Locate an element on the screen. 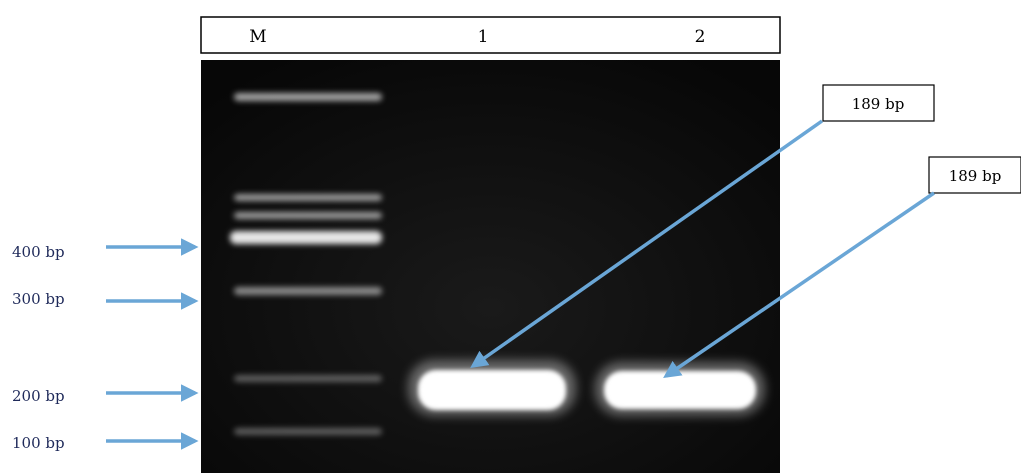 Image resolution: width=1021 pixels, height=473 pixels. ladder-size-labels: 400 bp 300 bp 200 bp 100 bp is located at coordinates (105, 345).